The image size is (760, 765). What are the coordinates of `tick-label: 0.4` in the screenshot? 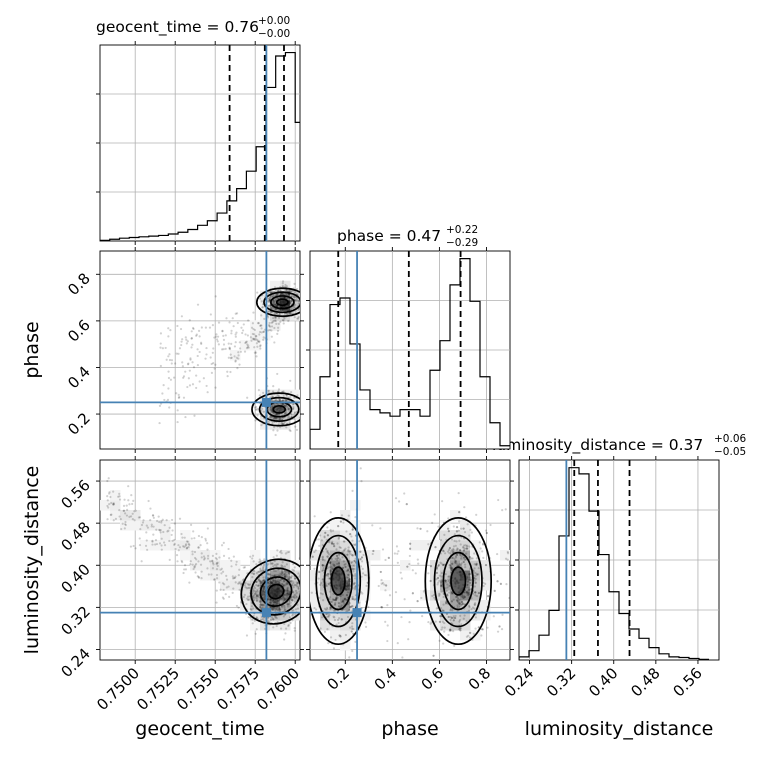 It's located at (79, 378).